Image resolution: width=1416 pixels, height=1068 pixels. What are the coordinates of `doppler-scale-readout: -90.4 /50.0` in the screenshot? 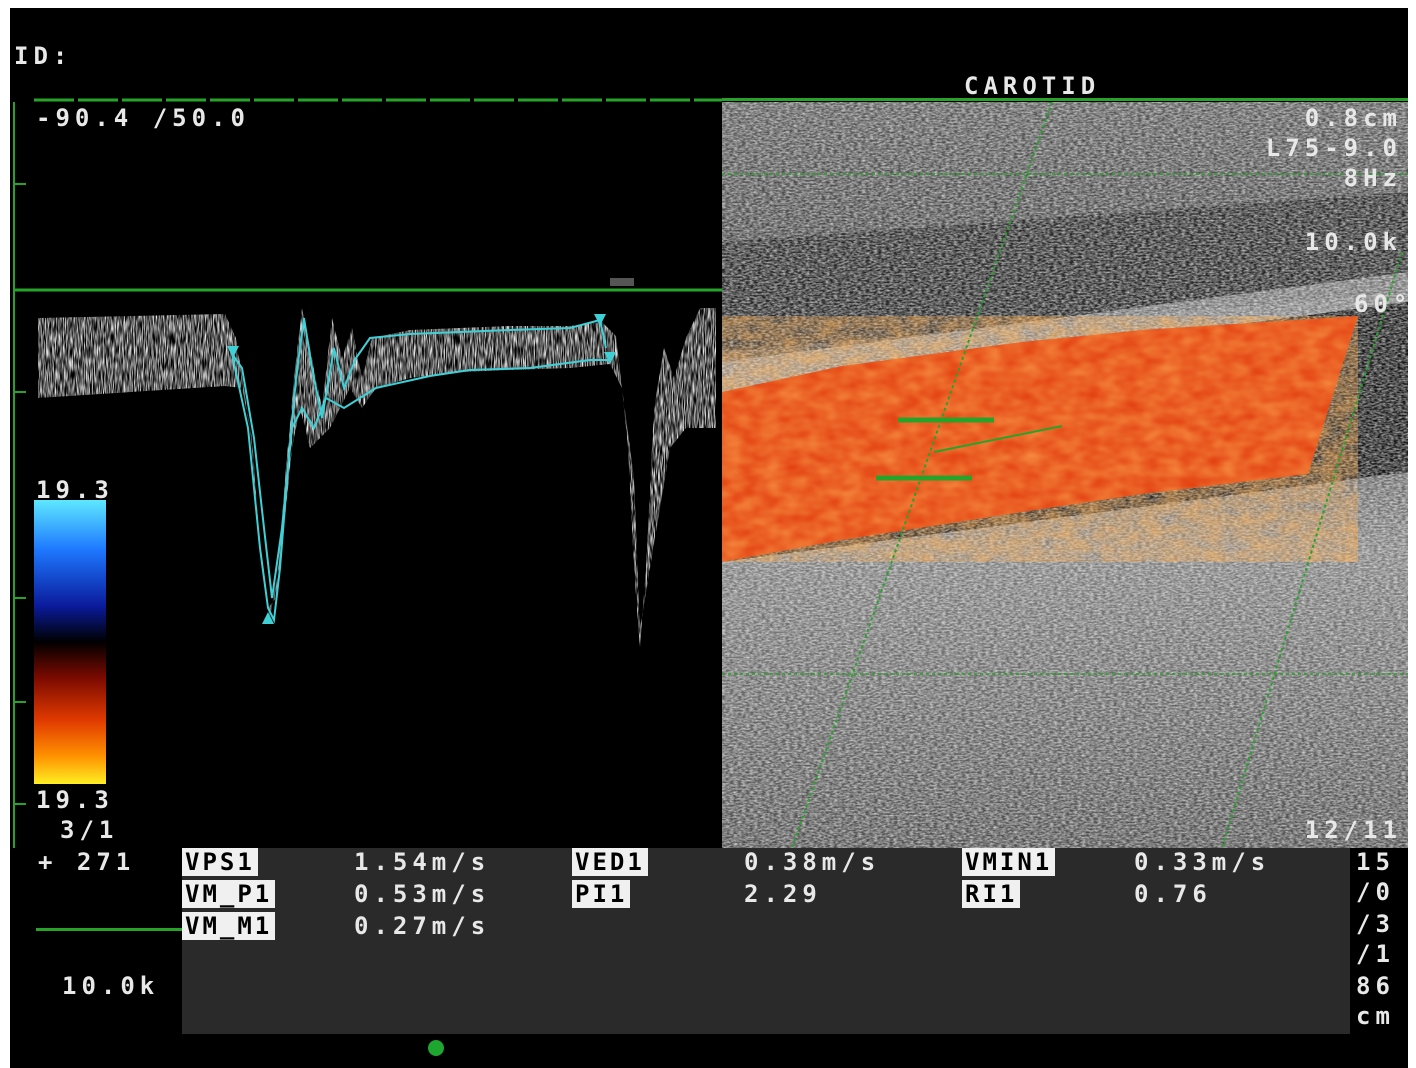 It's located at (143, 118).